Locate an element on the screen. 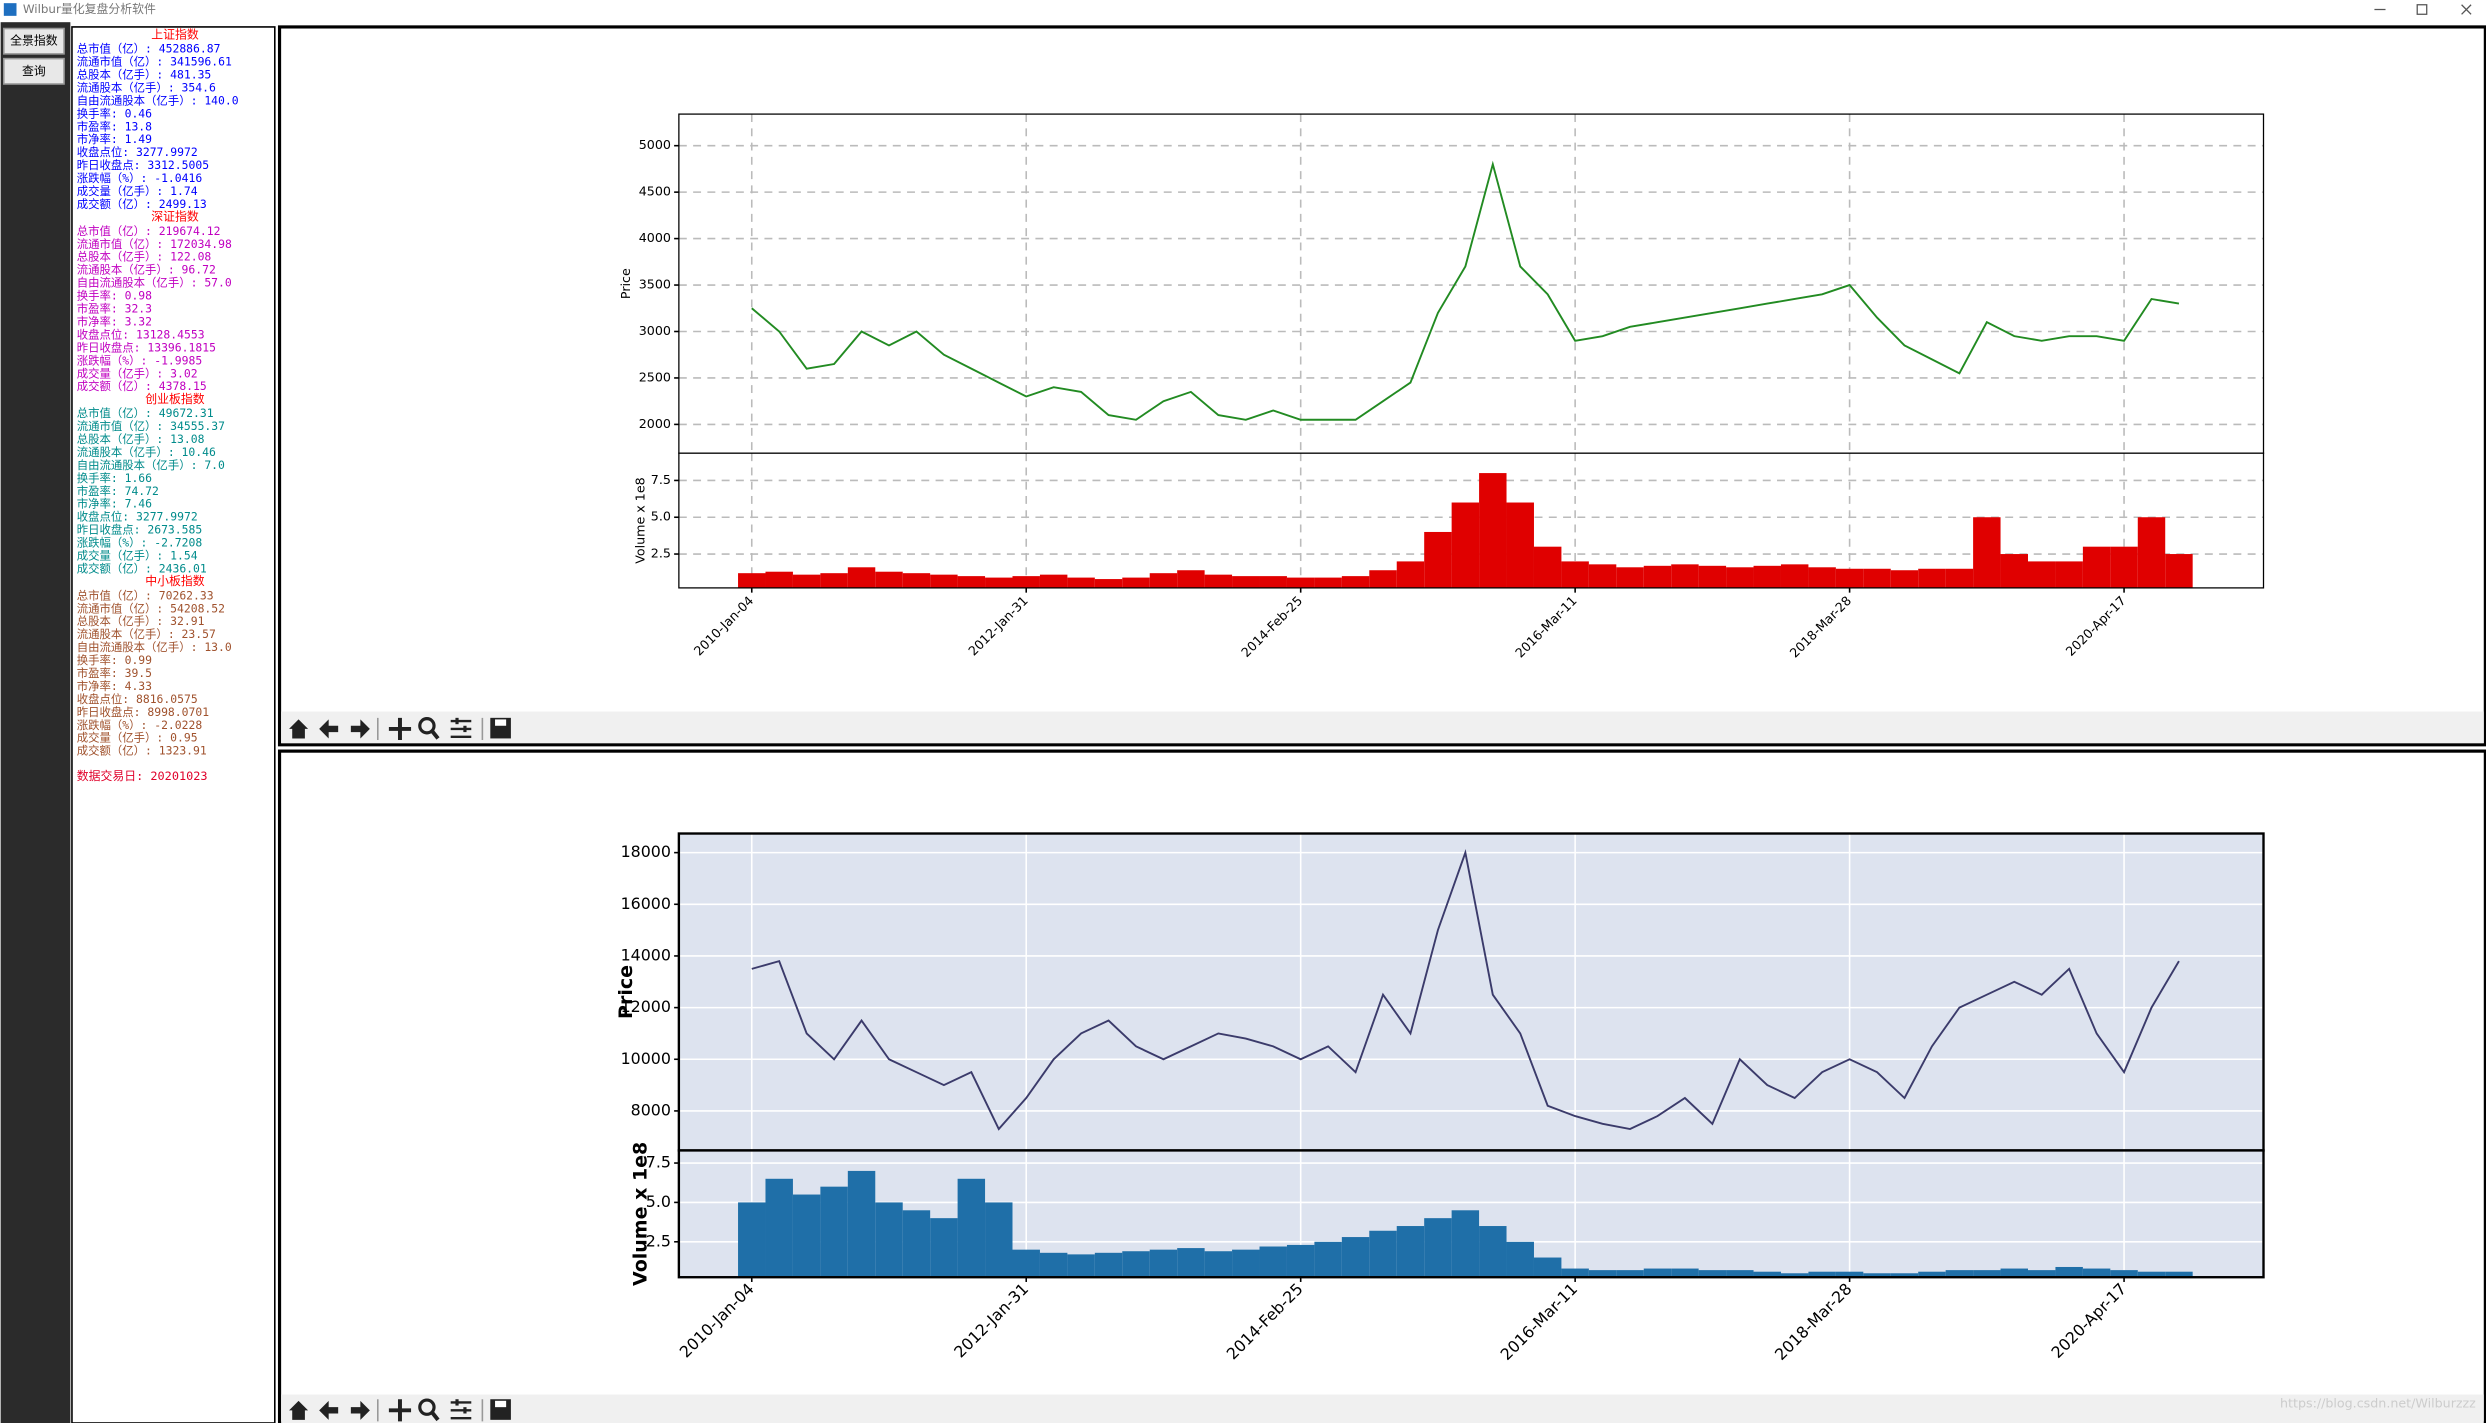 The height and width of the screenshot is (1427, 2486). y-tick-label: 3000 is located at coordinates (655, 330).